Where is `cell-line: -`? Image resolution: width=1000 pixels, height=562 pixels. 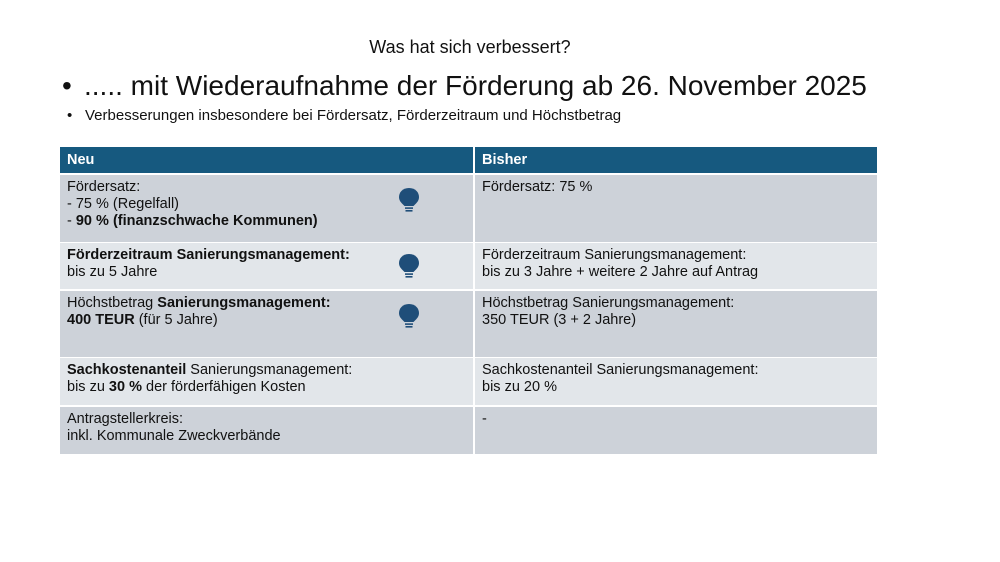
cell-line: - is located at coordinates (676, 419).